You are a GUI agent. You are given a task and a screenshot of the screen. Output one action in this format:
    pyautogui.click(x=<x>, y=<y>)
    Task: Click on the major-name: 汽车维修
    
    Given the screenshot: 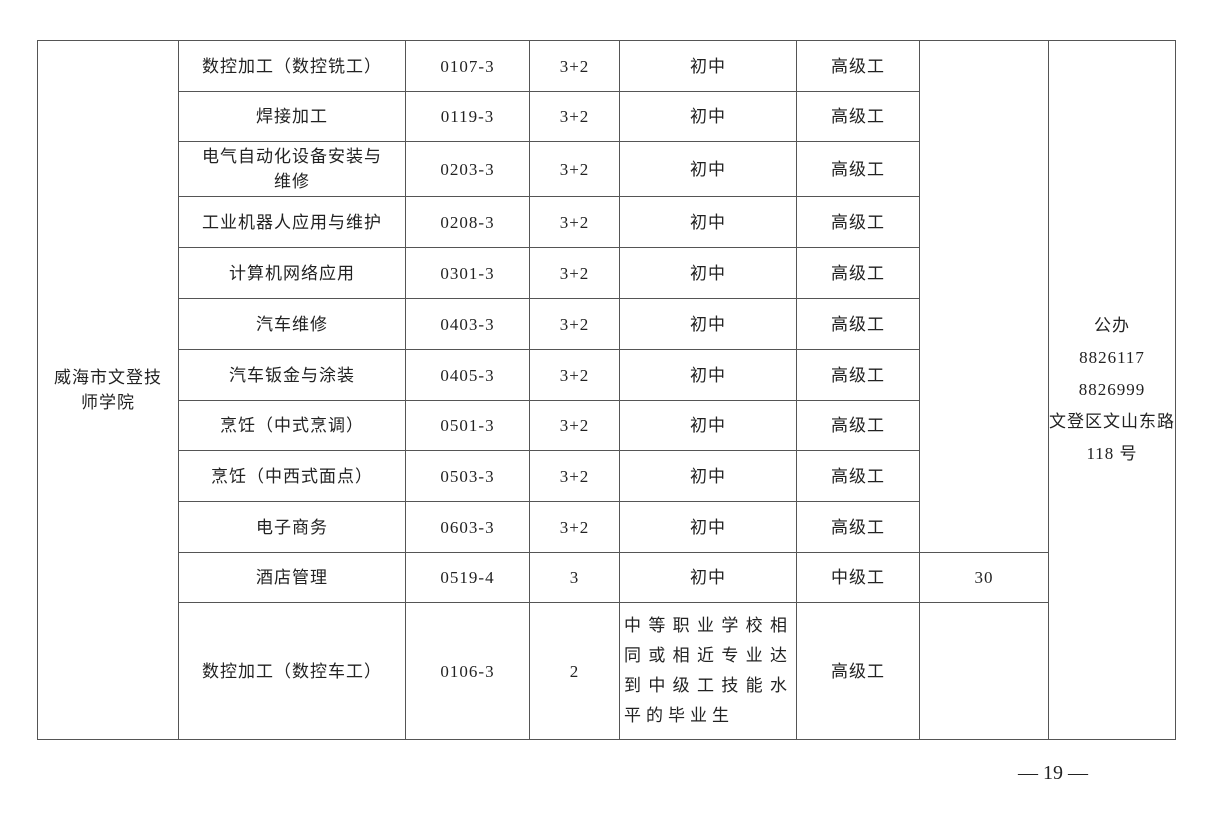 What is the action you would take?
    pyautogui.click(x=292, y=324)
    